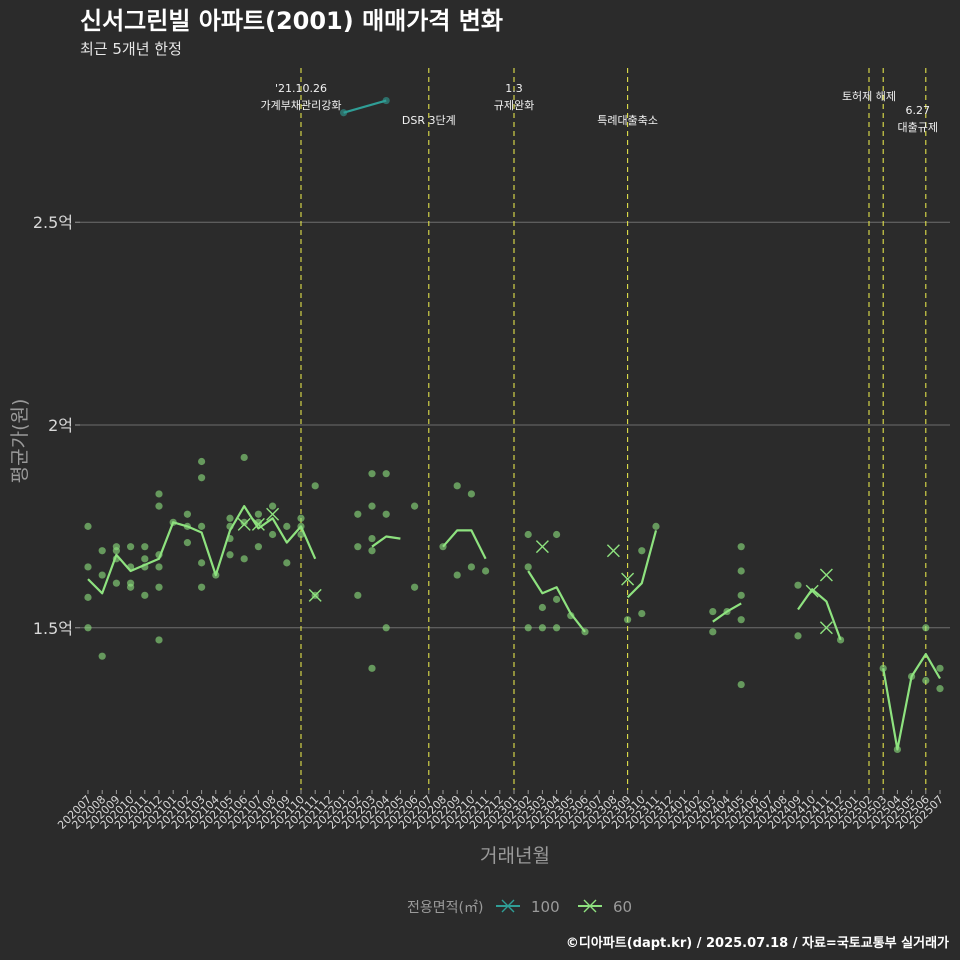 This screenshot has height=960, width=960. Describe the element at coordinates (918, 110) in the screenshot. I see `event-label: 6.27` at that location.